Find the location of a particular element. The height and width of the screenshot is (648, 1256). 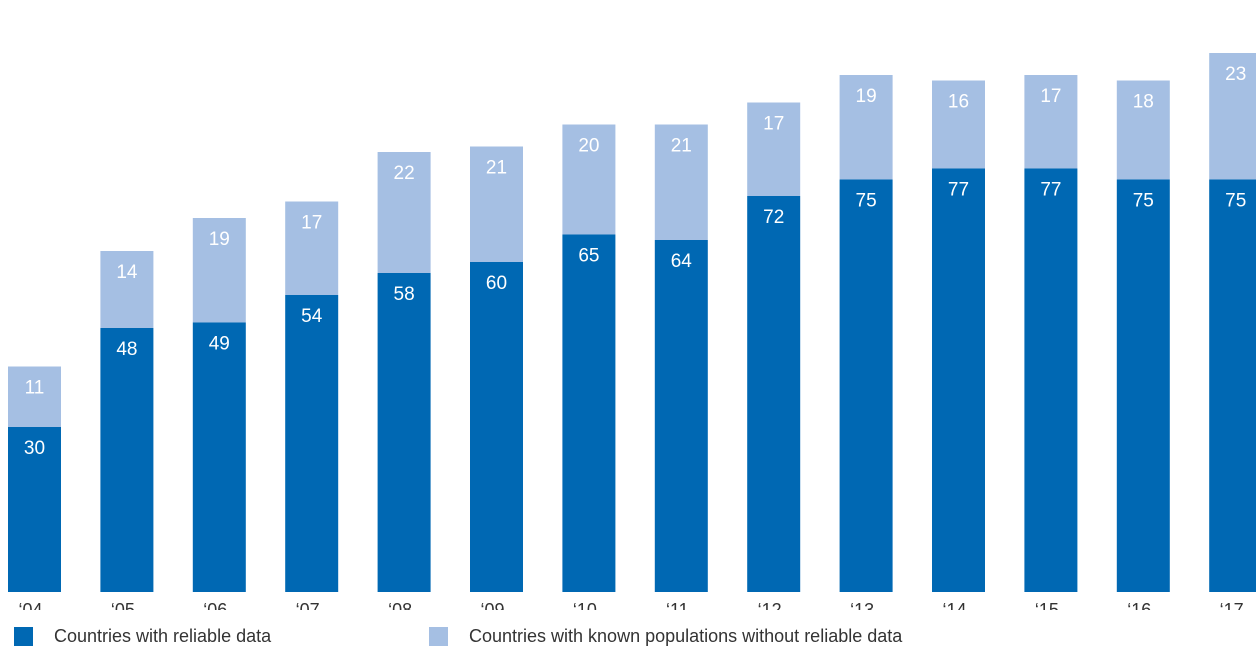

x-tick-label: ‘09 is located at coordinates (492, 605).